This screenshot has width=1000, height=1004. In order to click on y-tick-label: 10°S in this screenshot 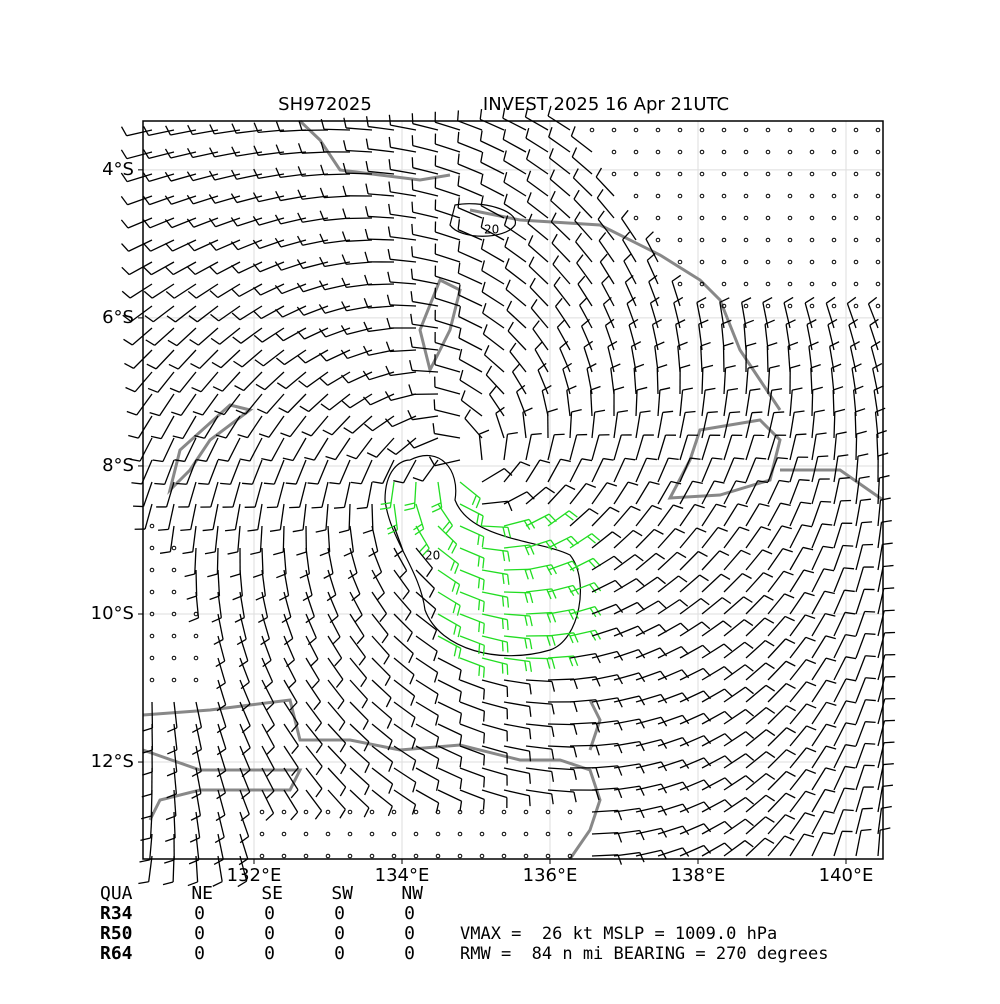, I will do `click(112, 613)`.